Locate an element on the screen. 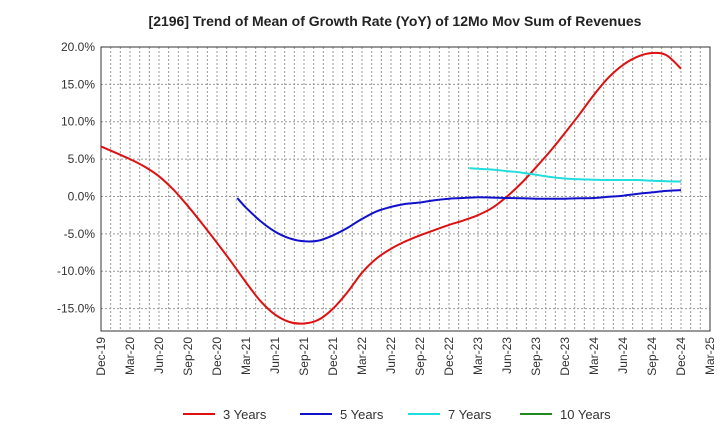 The width and height of the screenshot is (720, 440). x-tick-label: Sep-20 is located at coordinates (188, 356).